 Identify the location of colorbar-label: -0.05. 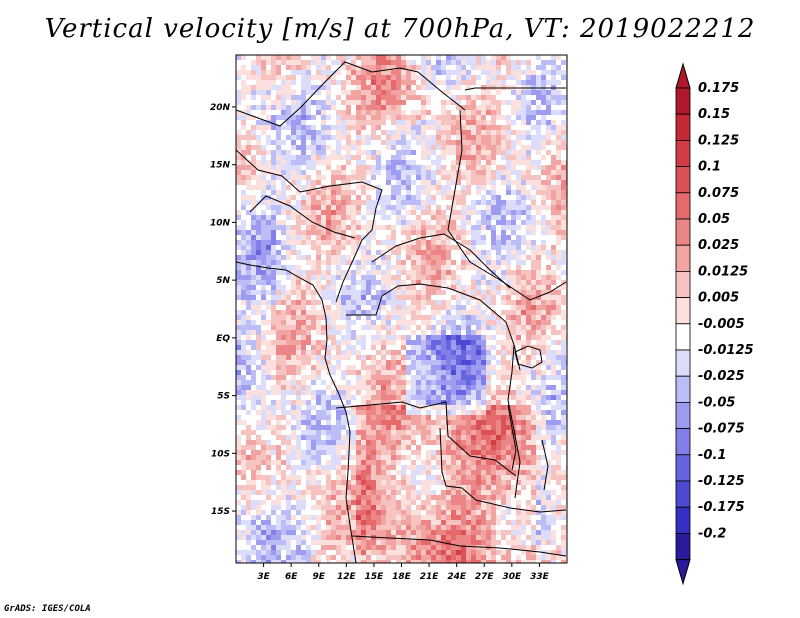
(716, 402).